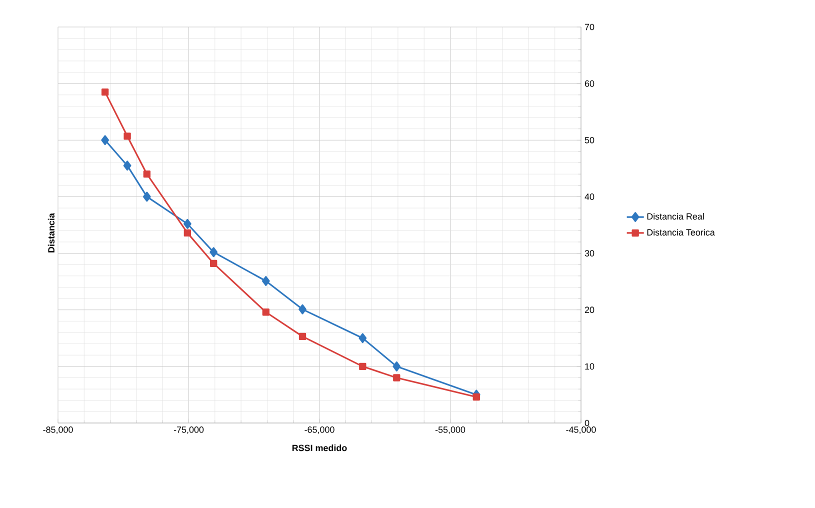 Image resolution: width=815 pixels, height=508 pixels. I want to click on x-tick-label: -65,000, so click(319, 430).